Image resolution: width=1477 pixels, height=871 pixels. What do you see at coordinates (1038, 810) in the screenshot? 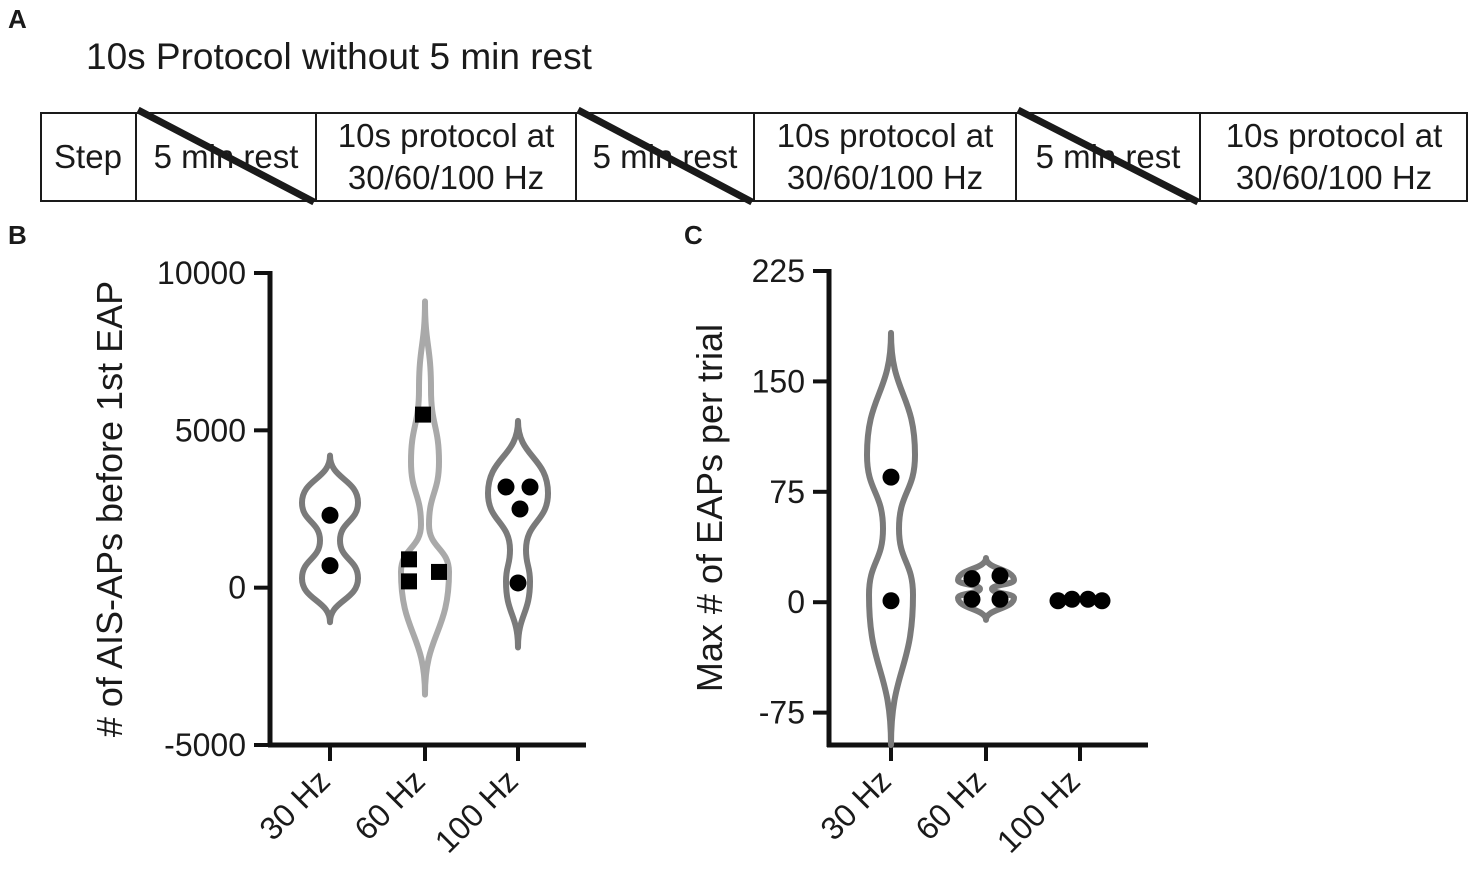
I see `chart-c-x-tick-label: 100 Hz` at bounding box center [1038, 810].